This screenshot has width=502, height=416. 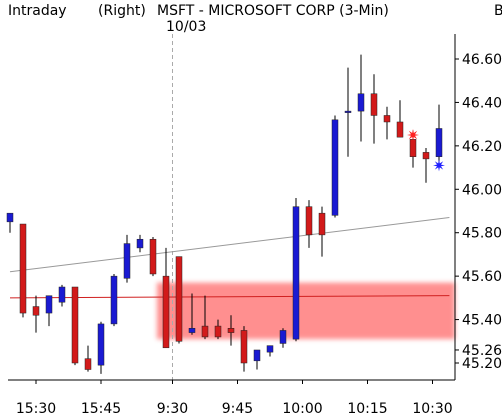 What do you see at coordinates (482, 351) in the screenshot?
I see `y-tick-label: 45.26` at bounding box center [482, 351].